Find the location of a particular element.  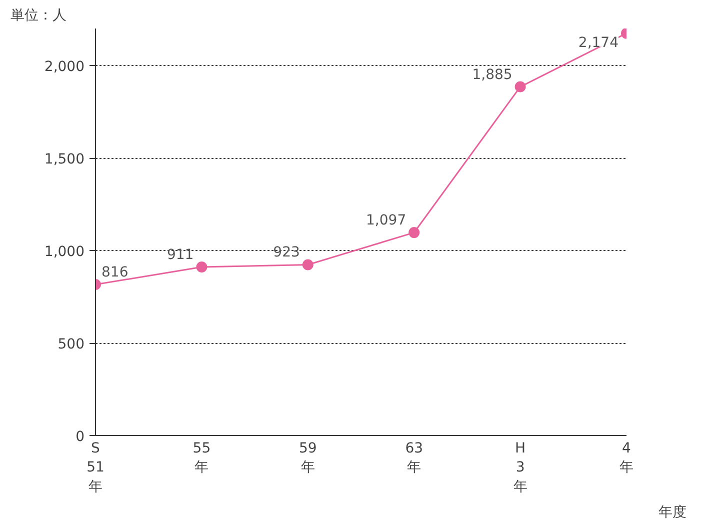

y-tick-label: 2,000 is located at coordinates (64, 67).